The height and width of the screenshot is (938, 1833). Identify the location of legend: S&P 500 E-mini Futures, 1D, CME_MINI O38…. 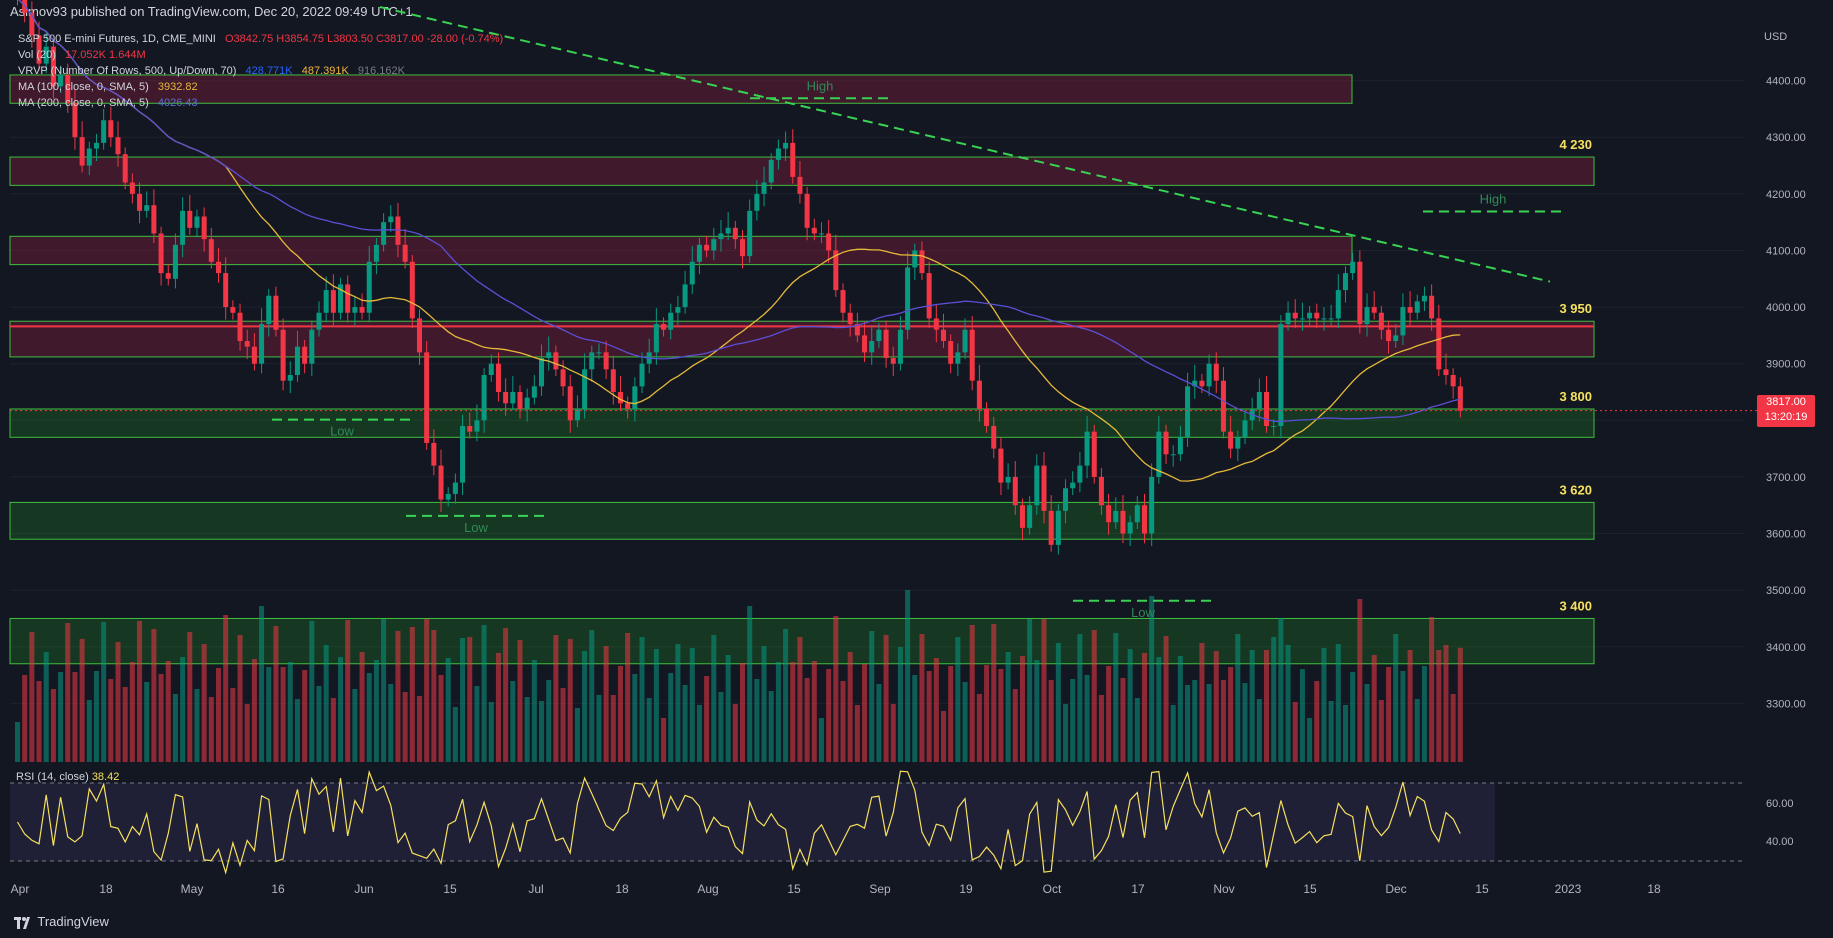
(263, 71).